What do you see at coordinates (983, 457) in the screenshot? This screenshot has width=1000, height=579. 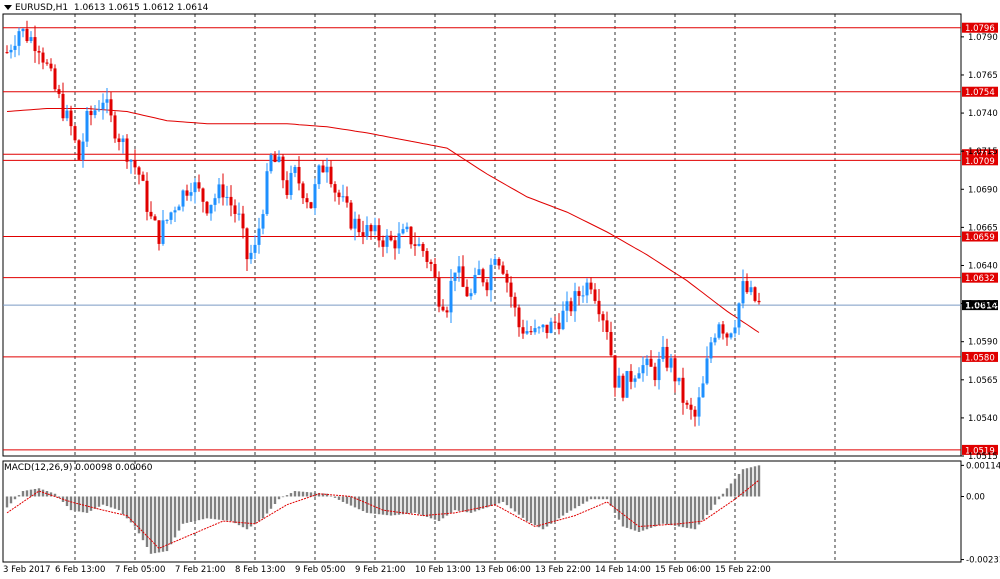 I see `price-tick-label: 1.0515` at bounding box center [983, 457].